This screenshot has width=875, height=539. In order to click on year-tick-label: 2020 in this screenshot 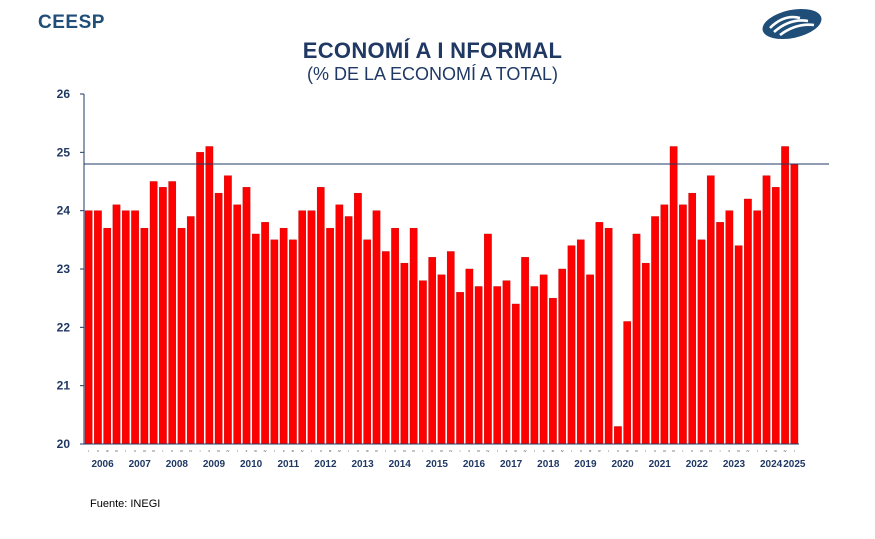, I will do `click(622, 464)`.